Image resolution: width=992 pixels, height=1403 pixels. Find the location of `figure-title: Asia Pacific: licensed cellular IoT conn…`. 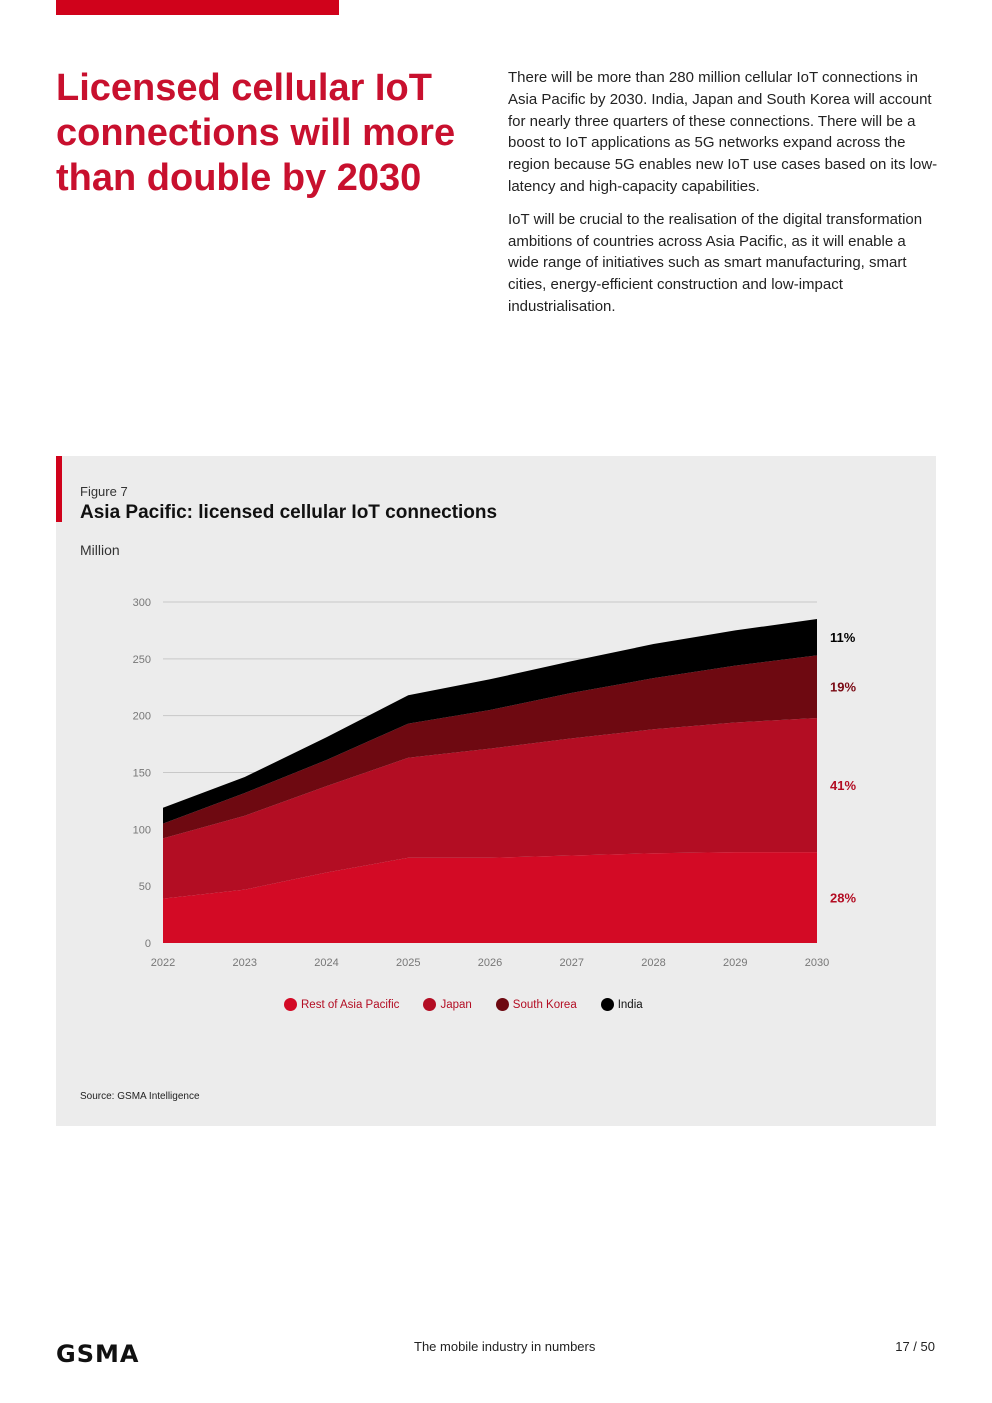

figure-title: Asia Pacific: licensed cellular IoT conn… is located at coordinates (289, 512).